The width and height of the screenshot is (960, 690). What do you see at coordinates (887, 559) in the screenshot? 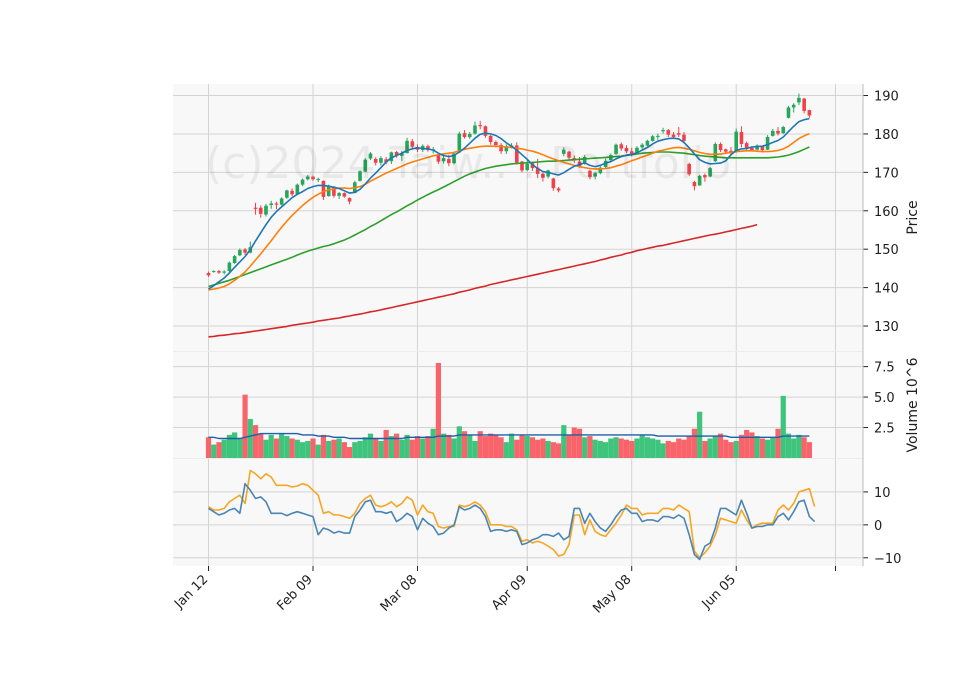
I see `oscillator-tick-label: −10` at bounding box center [887, 559].